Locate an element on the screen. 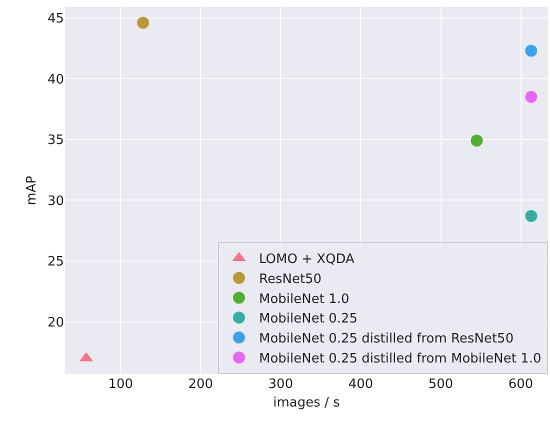  x-tick-label: 100 is located at coordinates (121, 384).